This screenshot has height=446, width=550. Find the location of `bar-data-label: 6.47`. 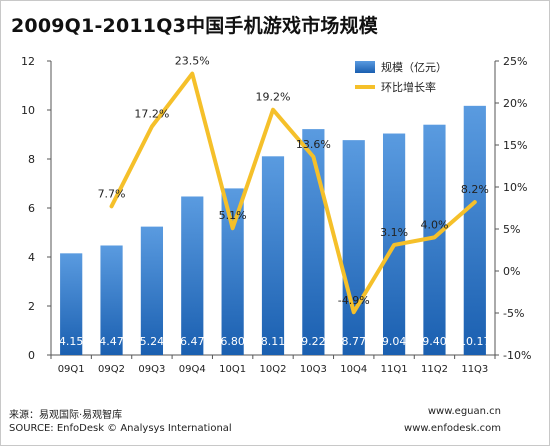

bar-data-label: 6.47 is located at coordinates (192, 341).